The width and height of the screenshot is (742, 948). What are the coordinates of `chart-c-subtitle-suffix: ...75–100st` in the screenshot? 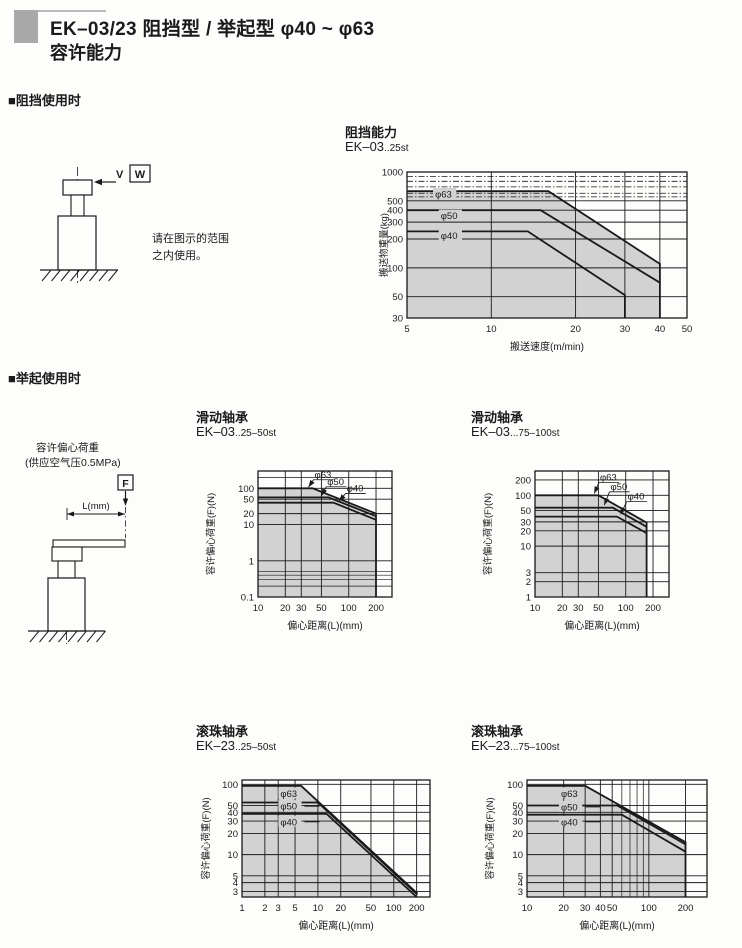 It's located at (535, 433).